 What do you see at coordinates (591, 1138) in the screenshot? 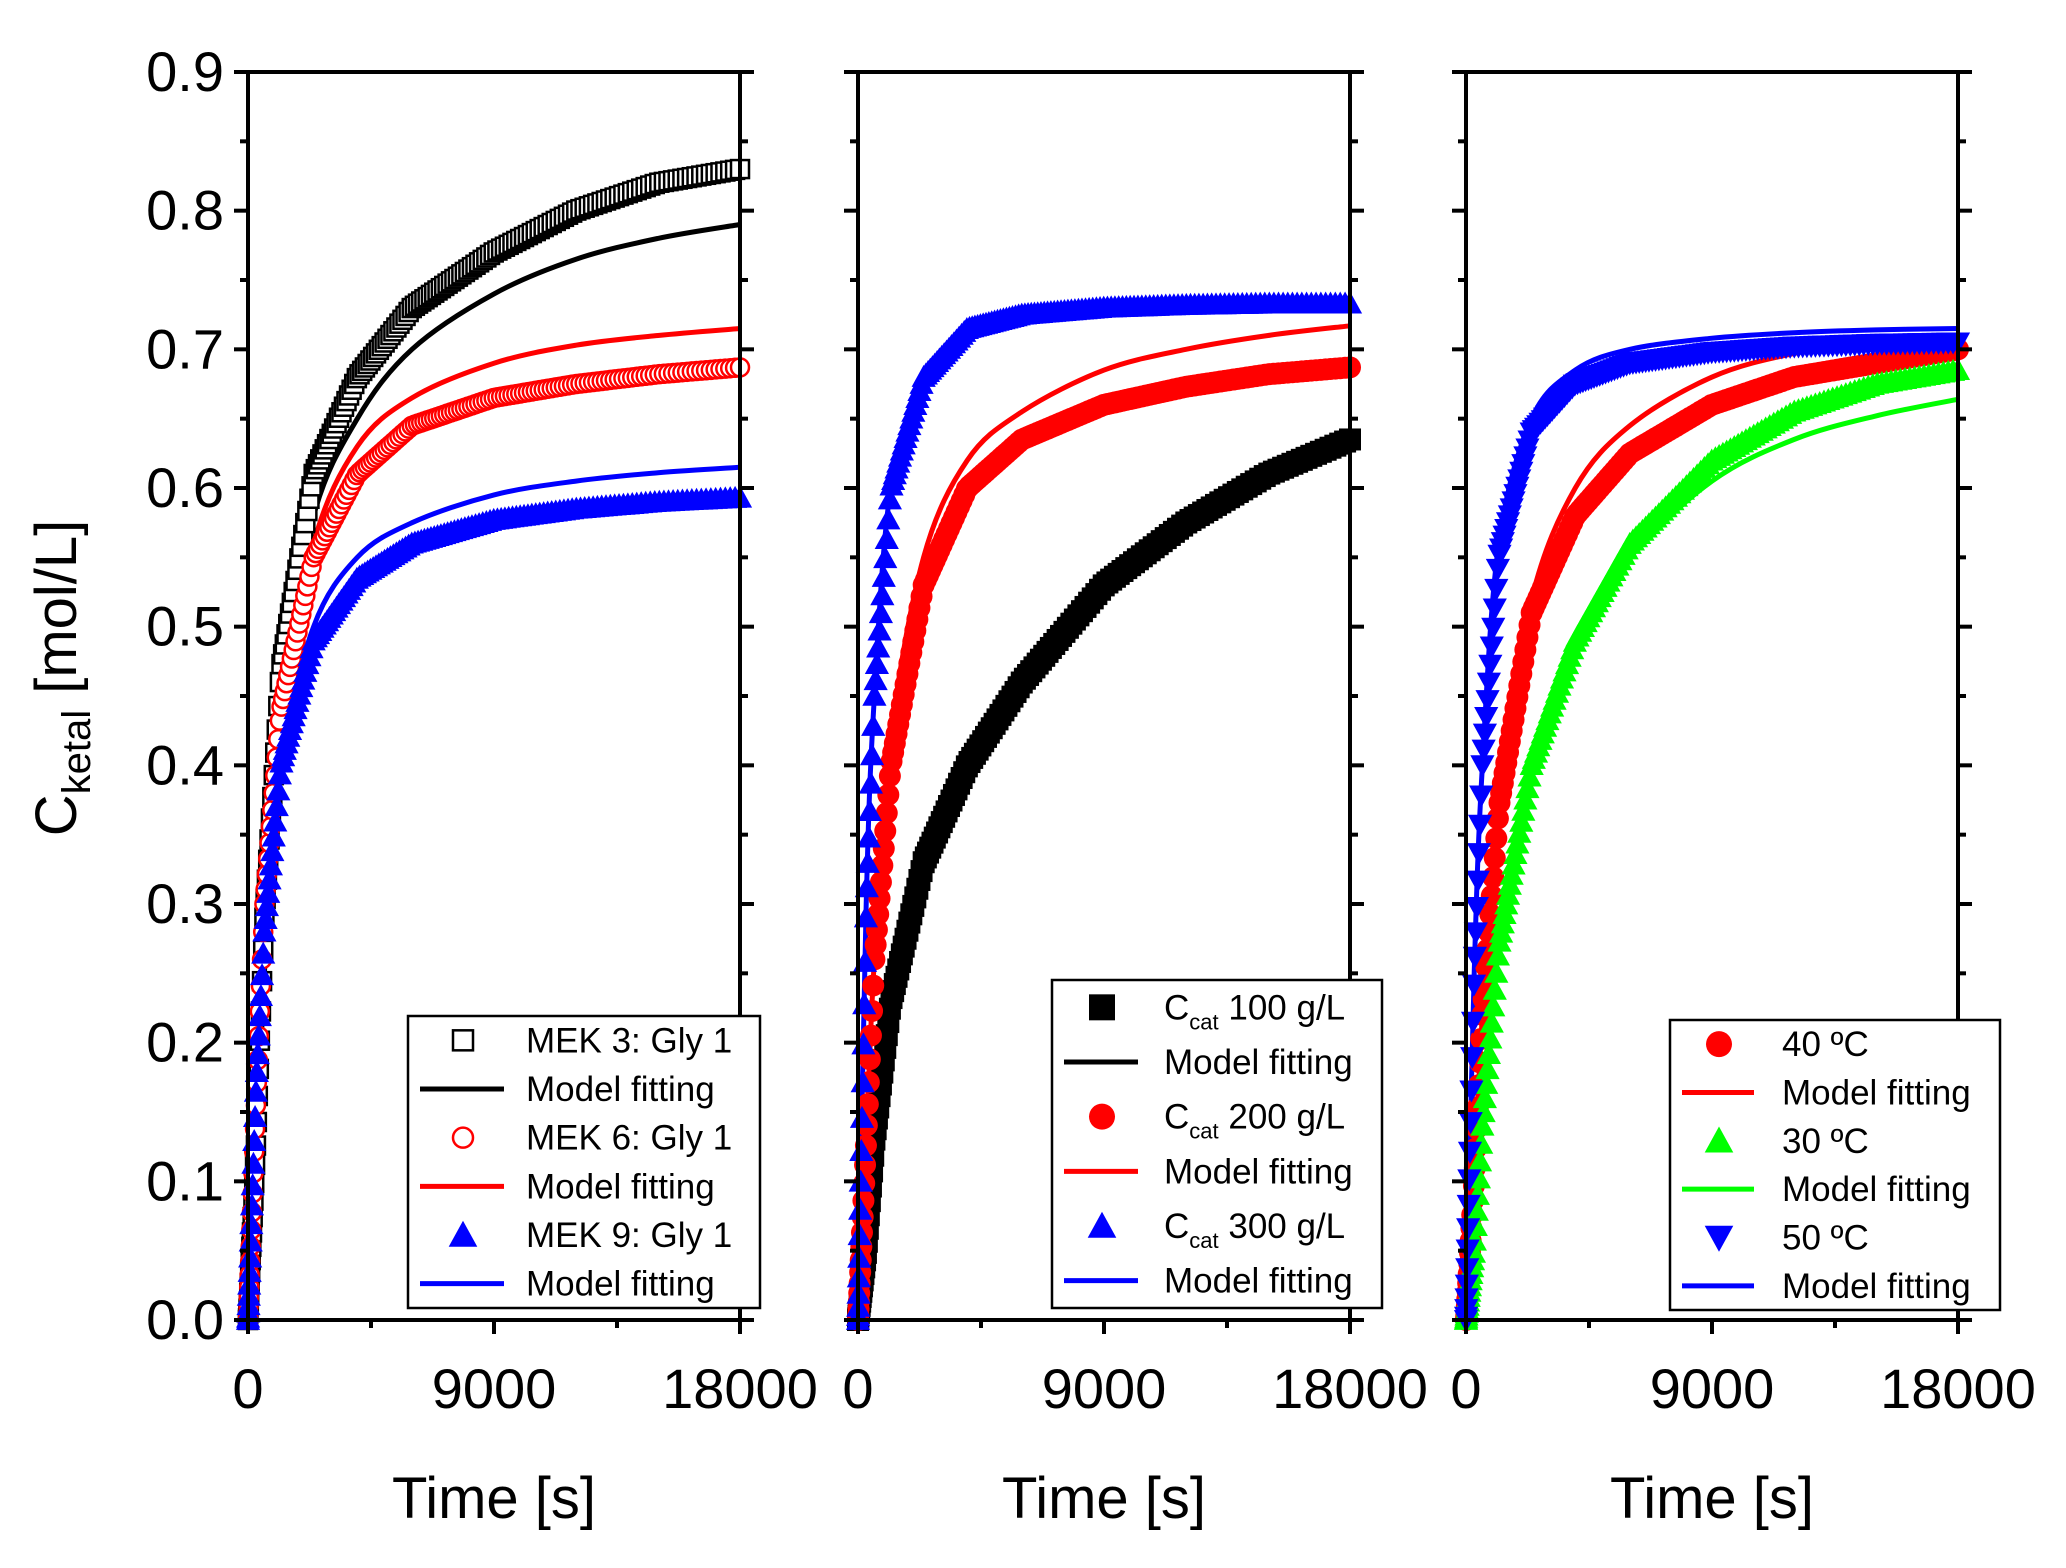
I see `legend-entry-2: MEK 6: Gly 1` at bounding box center [591, 1138].